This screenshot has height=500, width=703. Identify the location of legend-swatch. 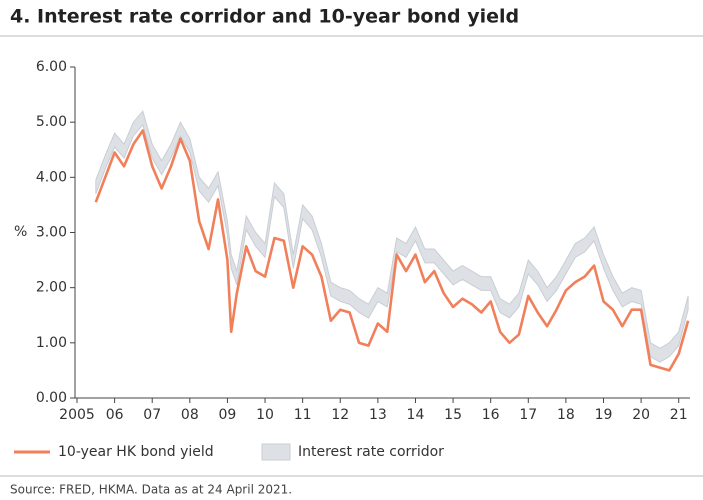
(276, 452).